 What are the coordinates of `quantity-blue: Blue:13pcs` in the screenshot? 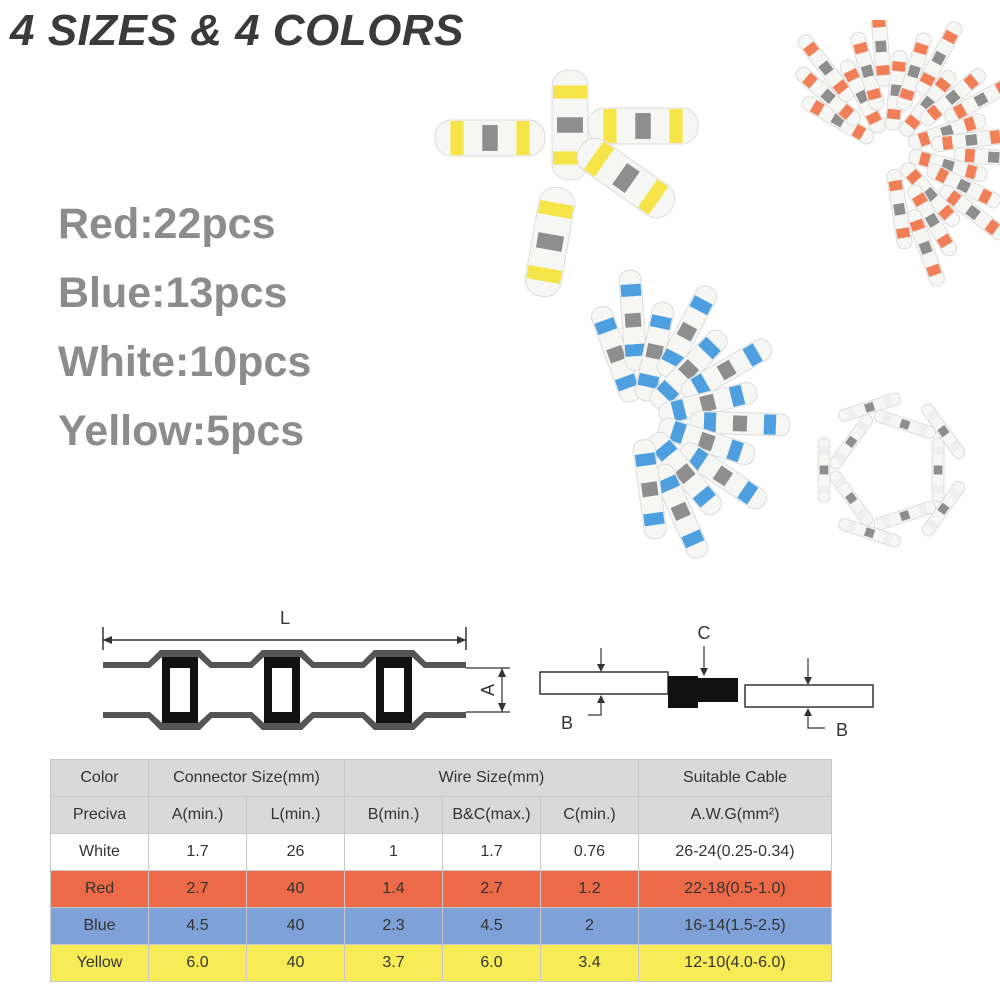 It's located at (173, 293).